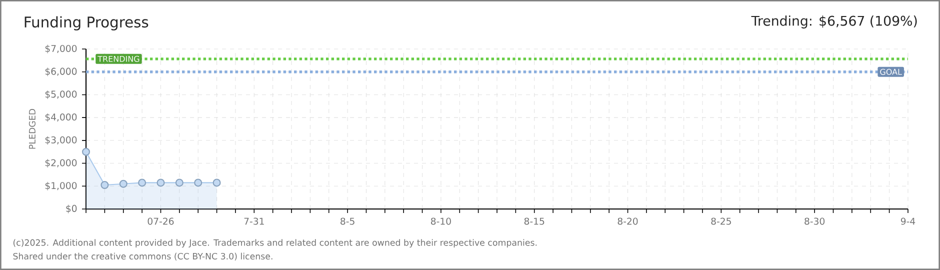 The width and height of the screenshot is (940, 270). What do you see at coordinates (61, 49) in the screenshot?
I see `y-tick-label: $7,000` at bounding box center [61, 49].